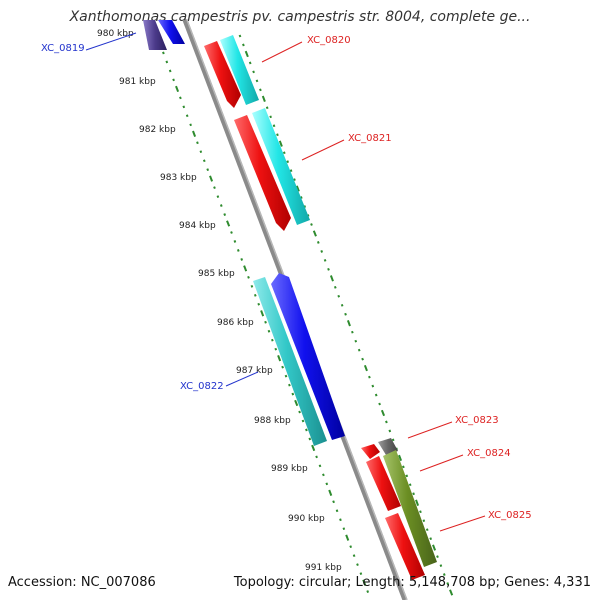 The height and width of the screenshot is (600, 600). What do you see at coordinates (388, 446) in the screenshot?
I see `gene-xc0823-gray-block` at bounding box center [388, 446].